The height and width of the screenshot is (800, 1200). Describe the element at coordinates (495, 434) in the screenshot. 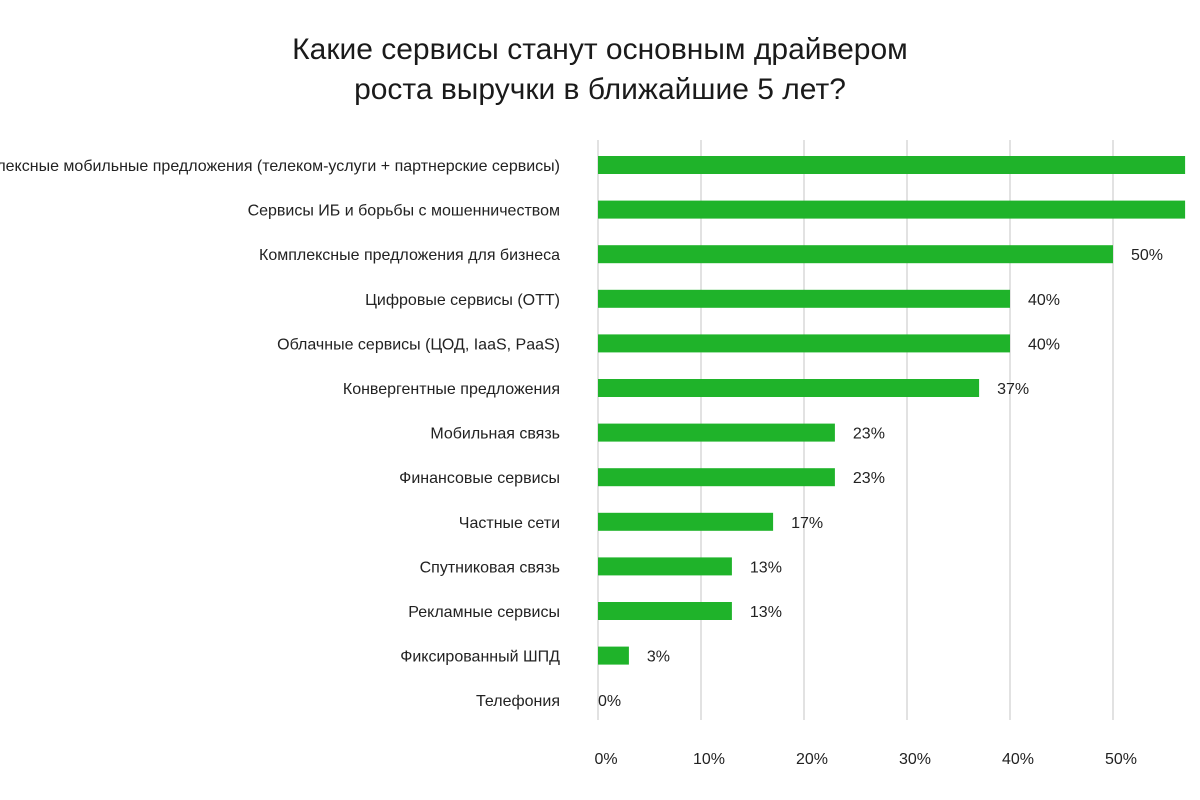

I see `category-label: Мобильная связь` at that location.